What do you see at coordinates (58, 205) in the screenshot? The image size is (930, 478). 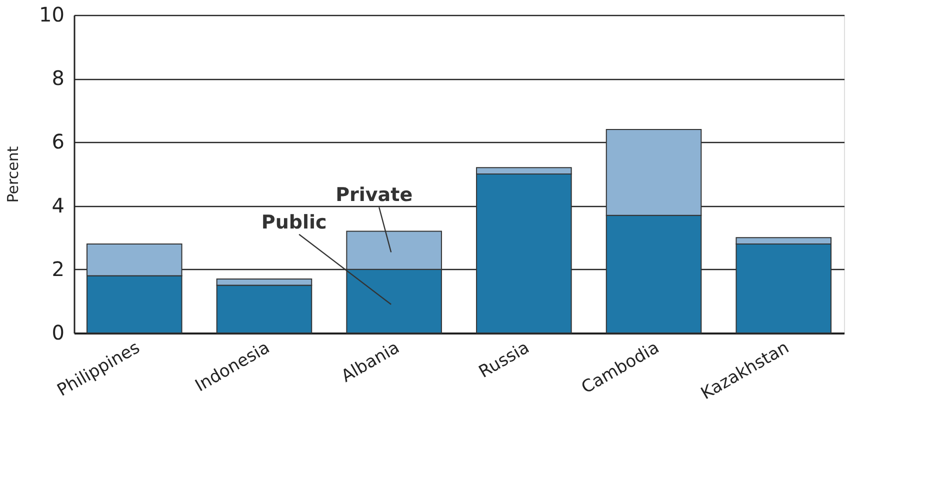 I see `y-tick-label: 4` at bounding box center [58, 205].